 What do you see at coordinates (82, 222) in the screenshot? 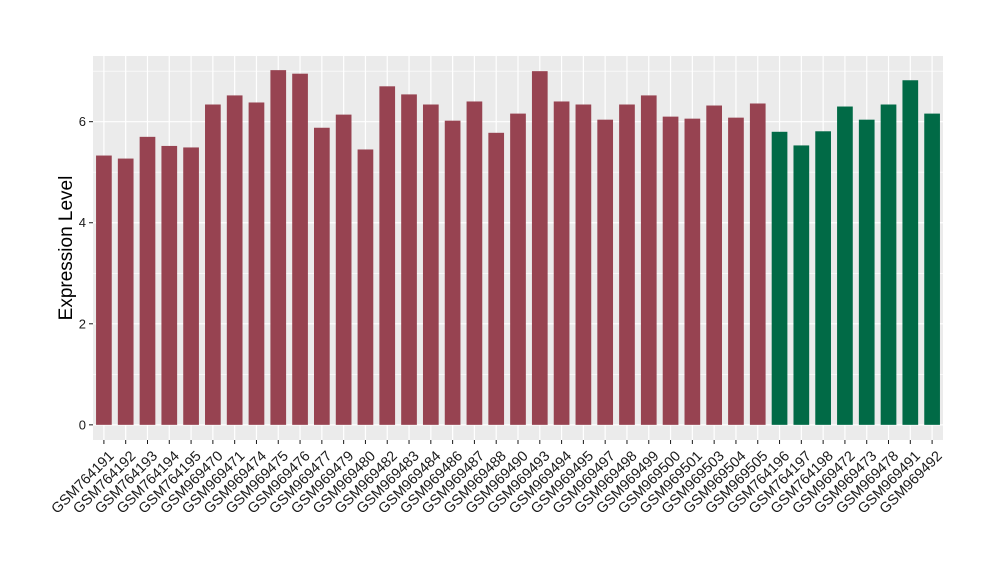
I see `y-tick-label: 4` at bounding box center [82, 222].